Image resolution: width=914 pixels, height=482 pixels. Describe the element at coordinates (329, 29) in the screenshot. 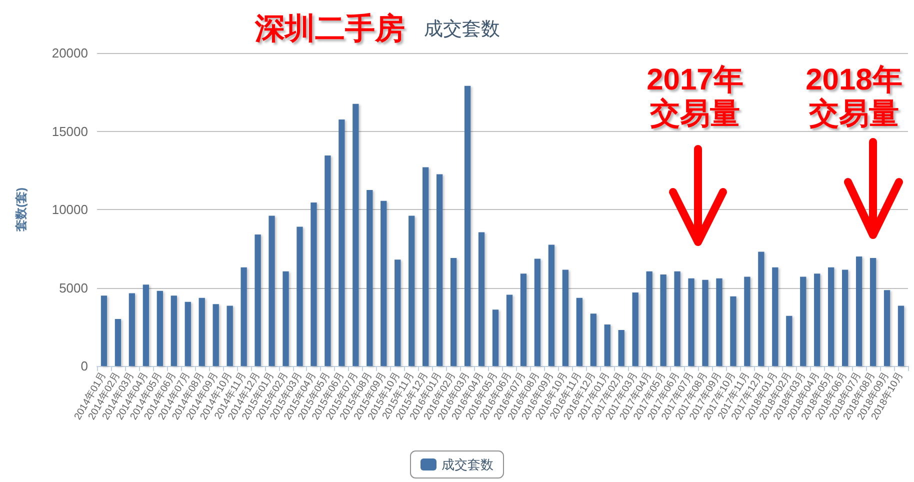

I see `chart-title: 深圳二手房` at that location.